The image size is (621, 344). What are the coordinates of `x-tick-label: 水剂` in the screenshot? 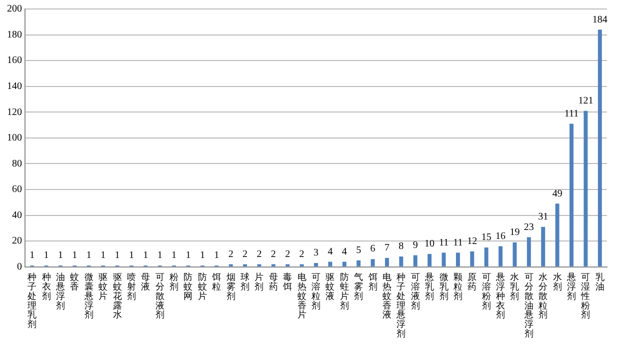 It's located at (557, 282).